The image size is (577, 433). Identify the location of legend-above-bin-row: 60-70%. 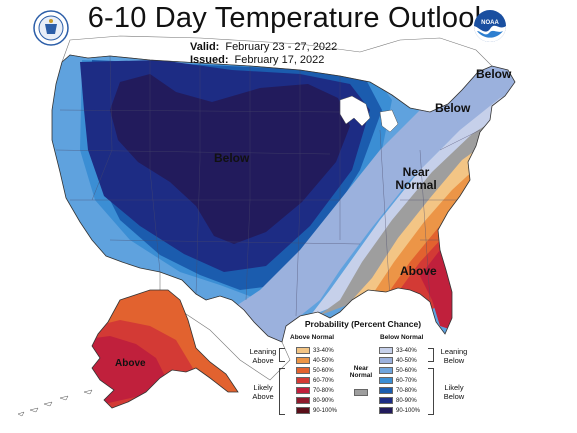
(315, 380).